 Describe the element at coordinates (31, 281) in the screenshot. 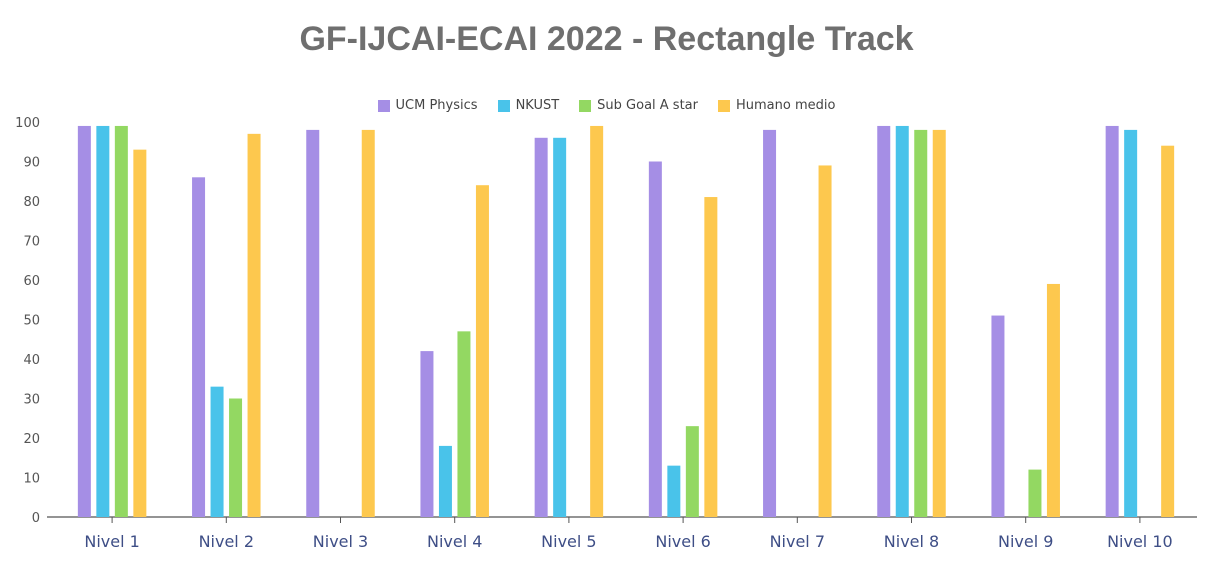

I see `y-tick-label: 60` at that location.